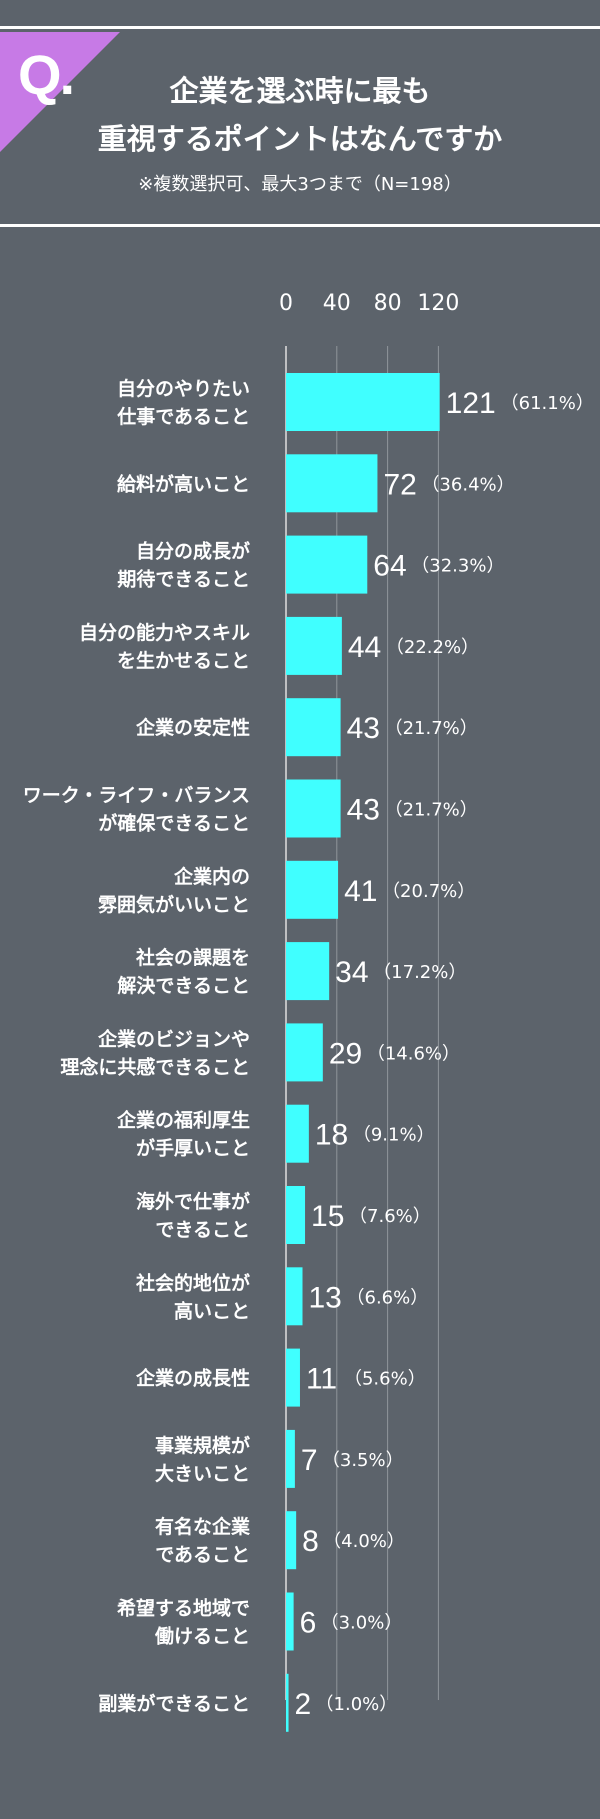  I want to click on category-label: 大きいこと, so click(202, 1473).